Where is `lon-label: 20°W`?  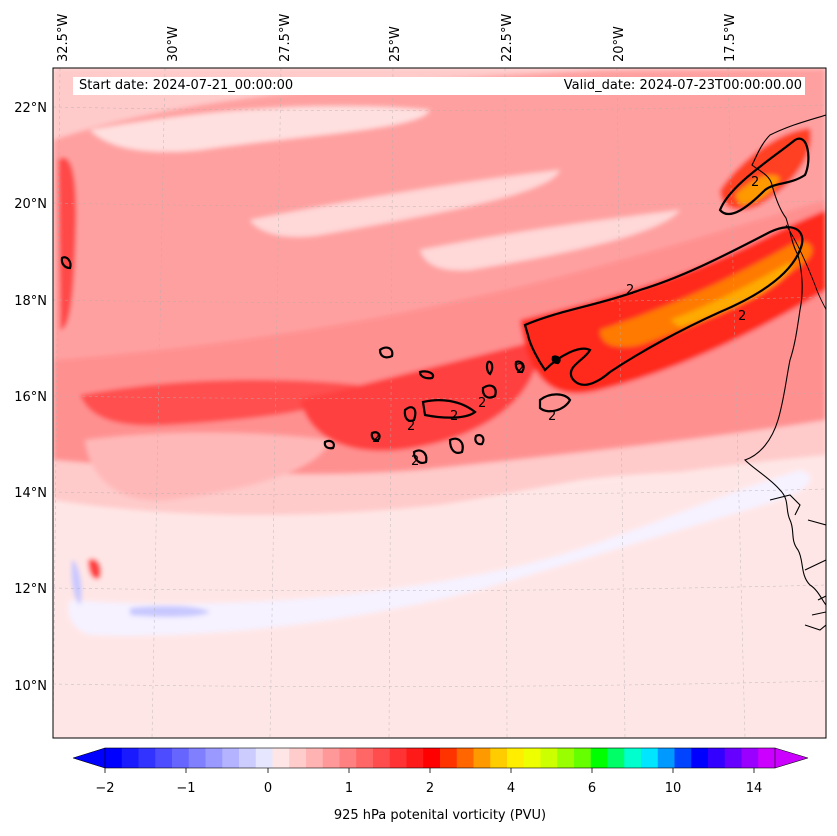
lon-label: 20°W is located at coordinates (619, 44).